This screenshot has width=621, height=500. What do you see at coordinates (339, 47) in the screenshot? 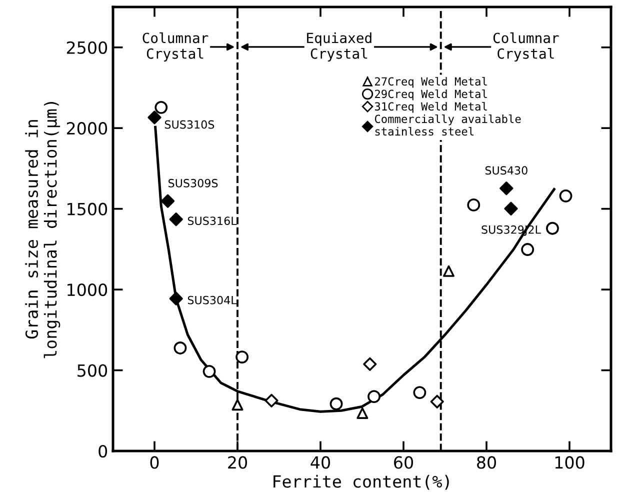
I see `annotation: Equiaxed Crystal` at bounding box center [339, 47].